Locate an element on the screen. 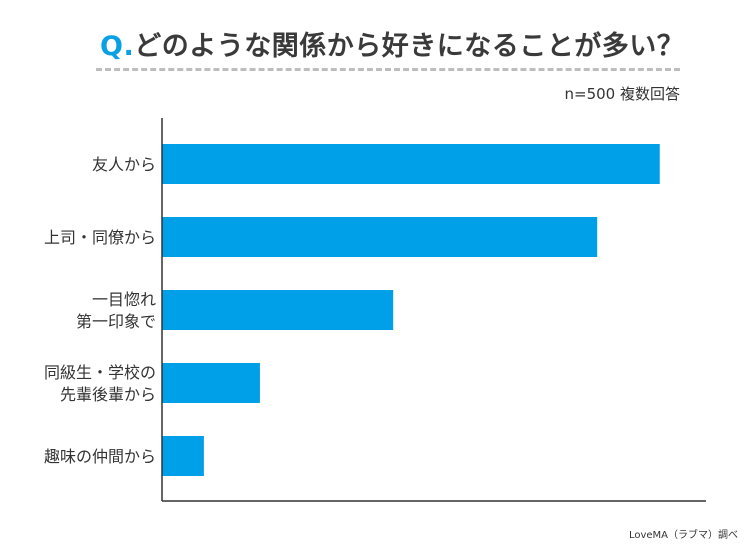 This screenshot has width=750, height=544. category-label: 同級生・学校の is located at coordinates (100, 372).